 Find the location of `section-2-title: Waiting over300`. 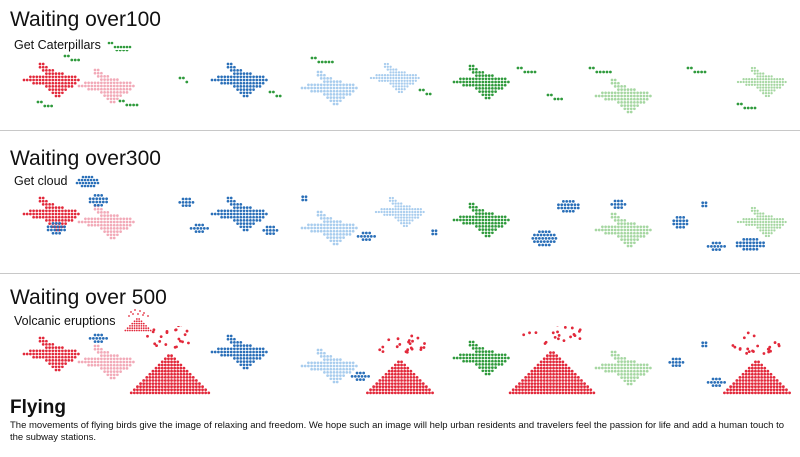

section-2-title: Waiting over300 is located at coordinates (85, 158).